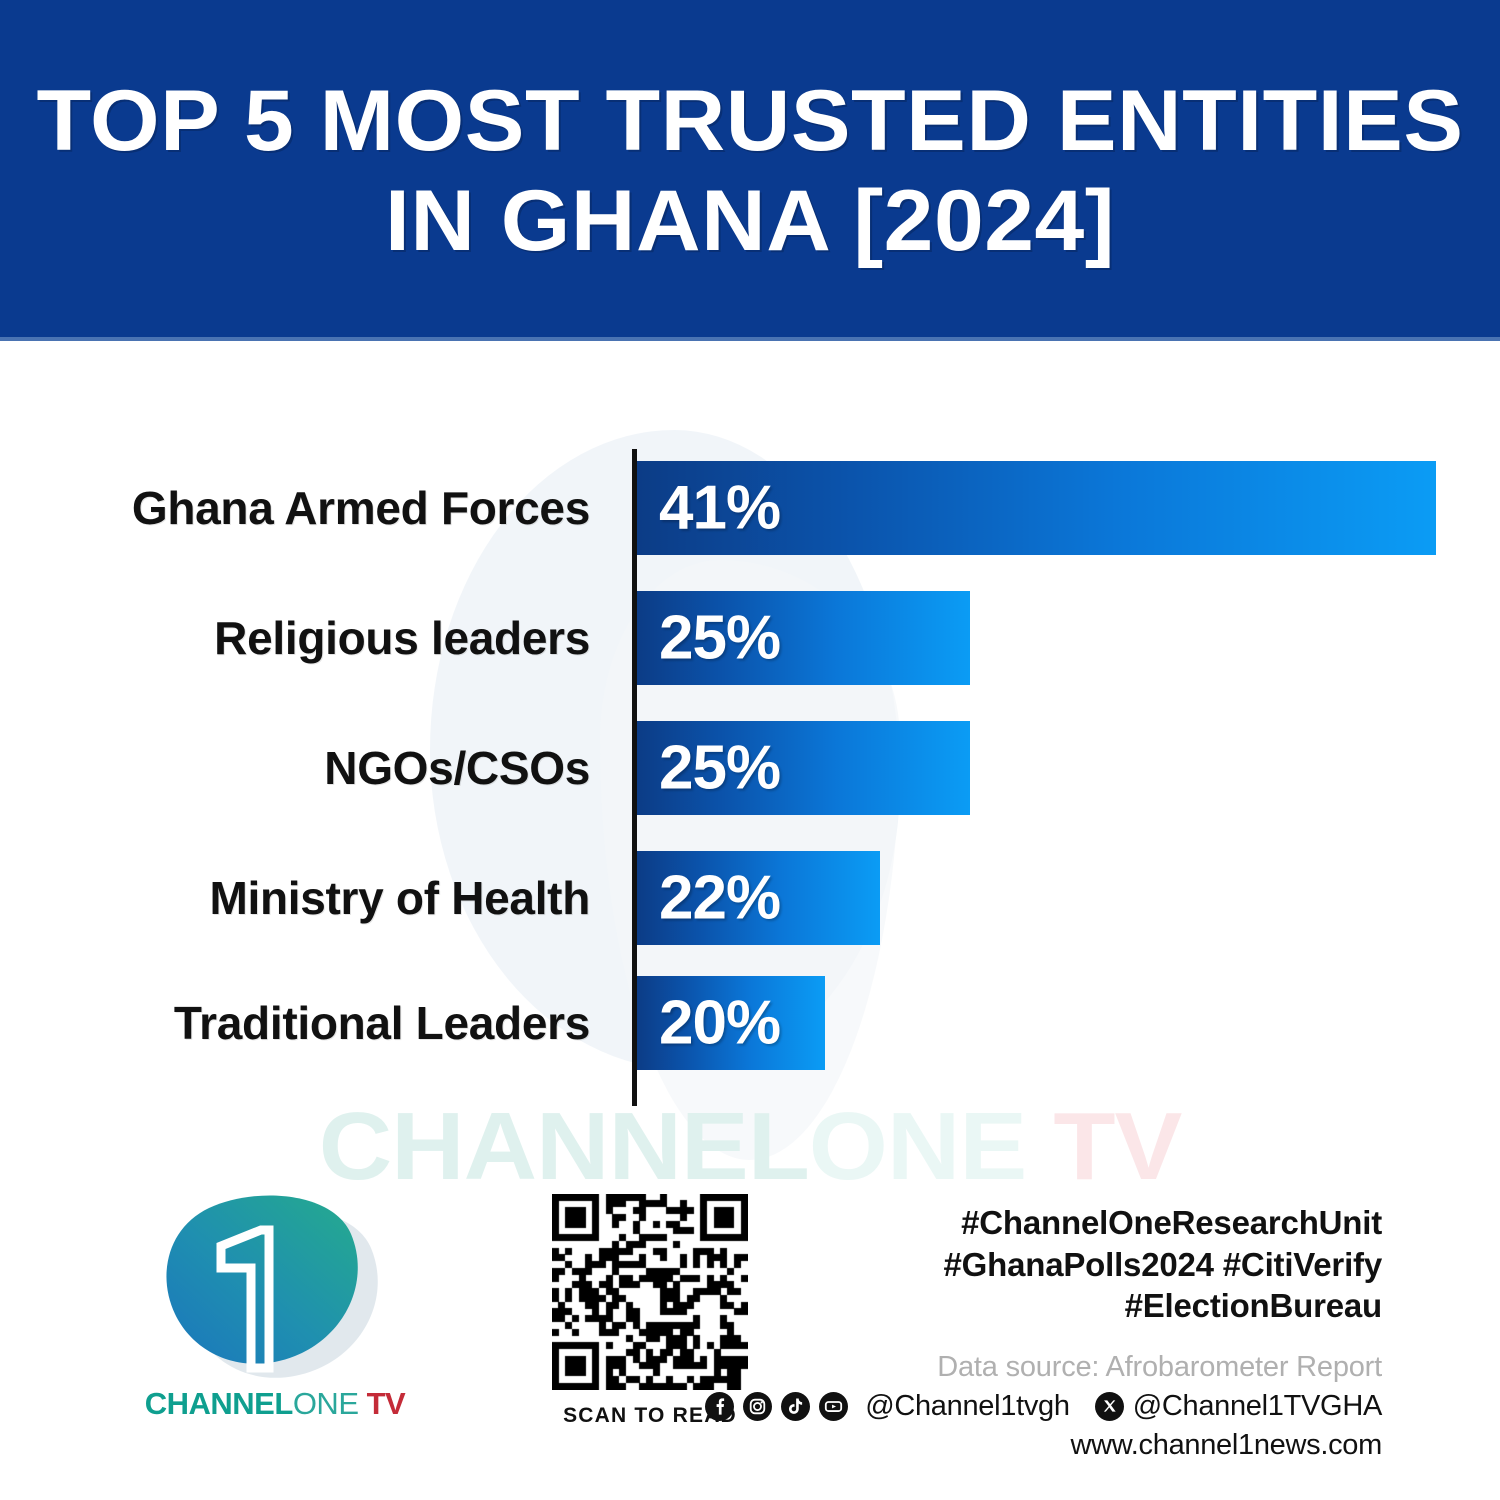  I want to click on bar-category-label: Ghana Armed Forces, so click(360, 508).